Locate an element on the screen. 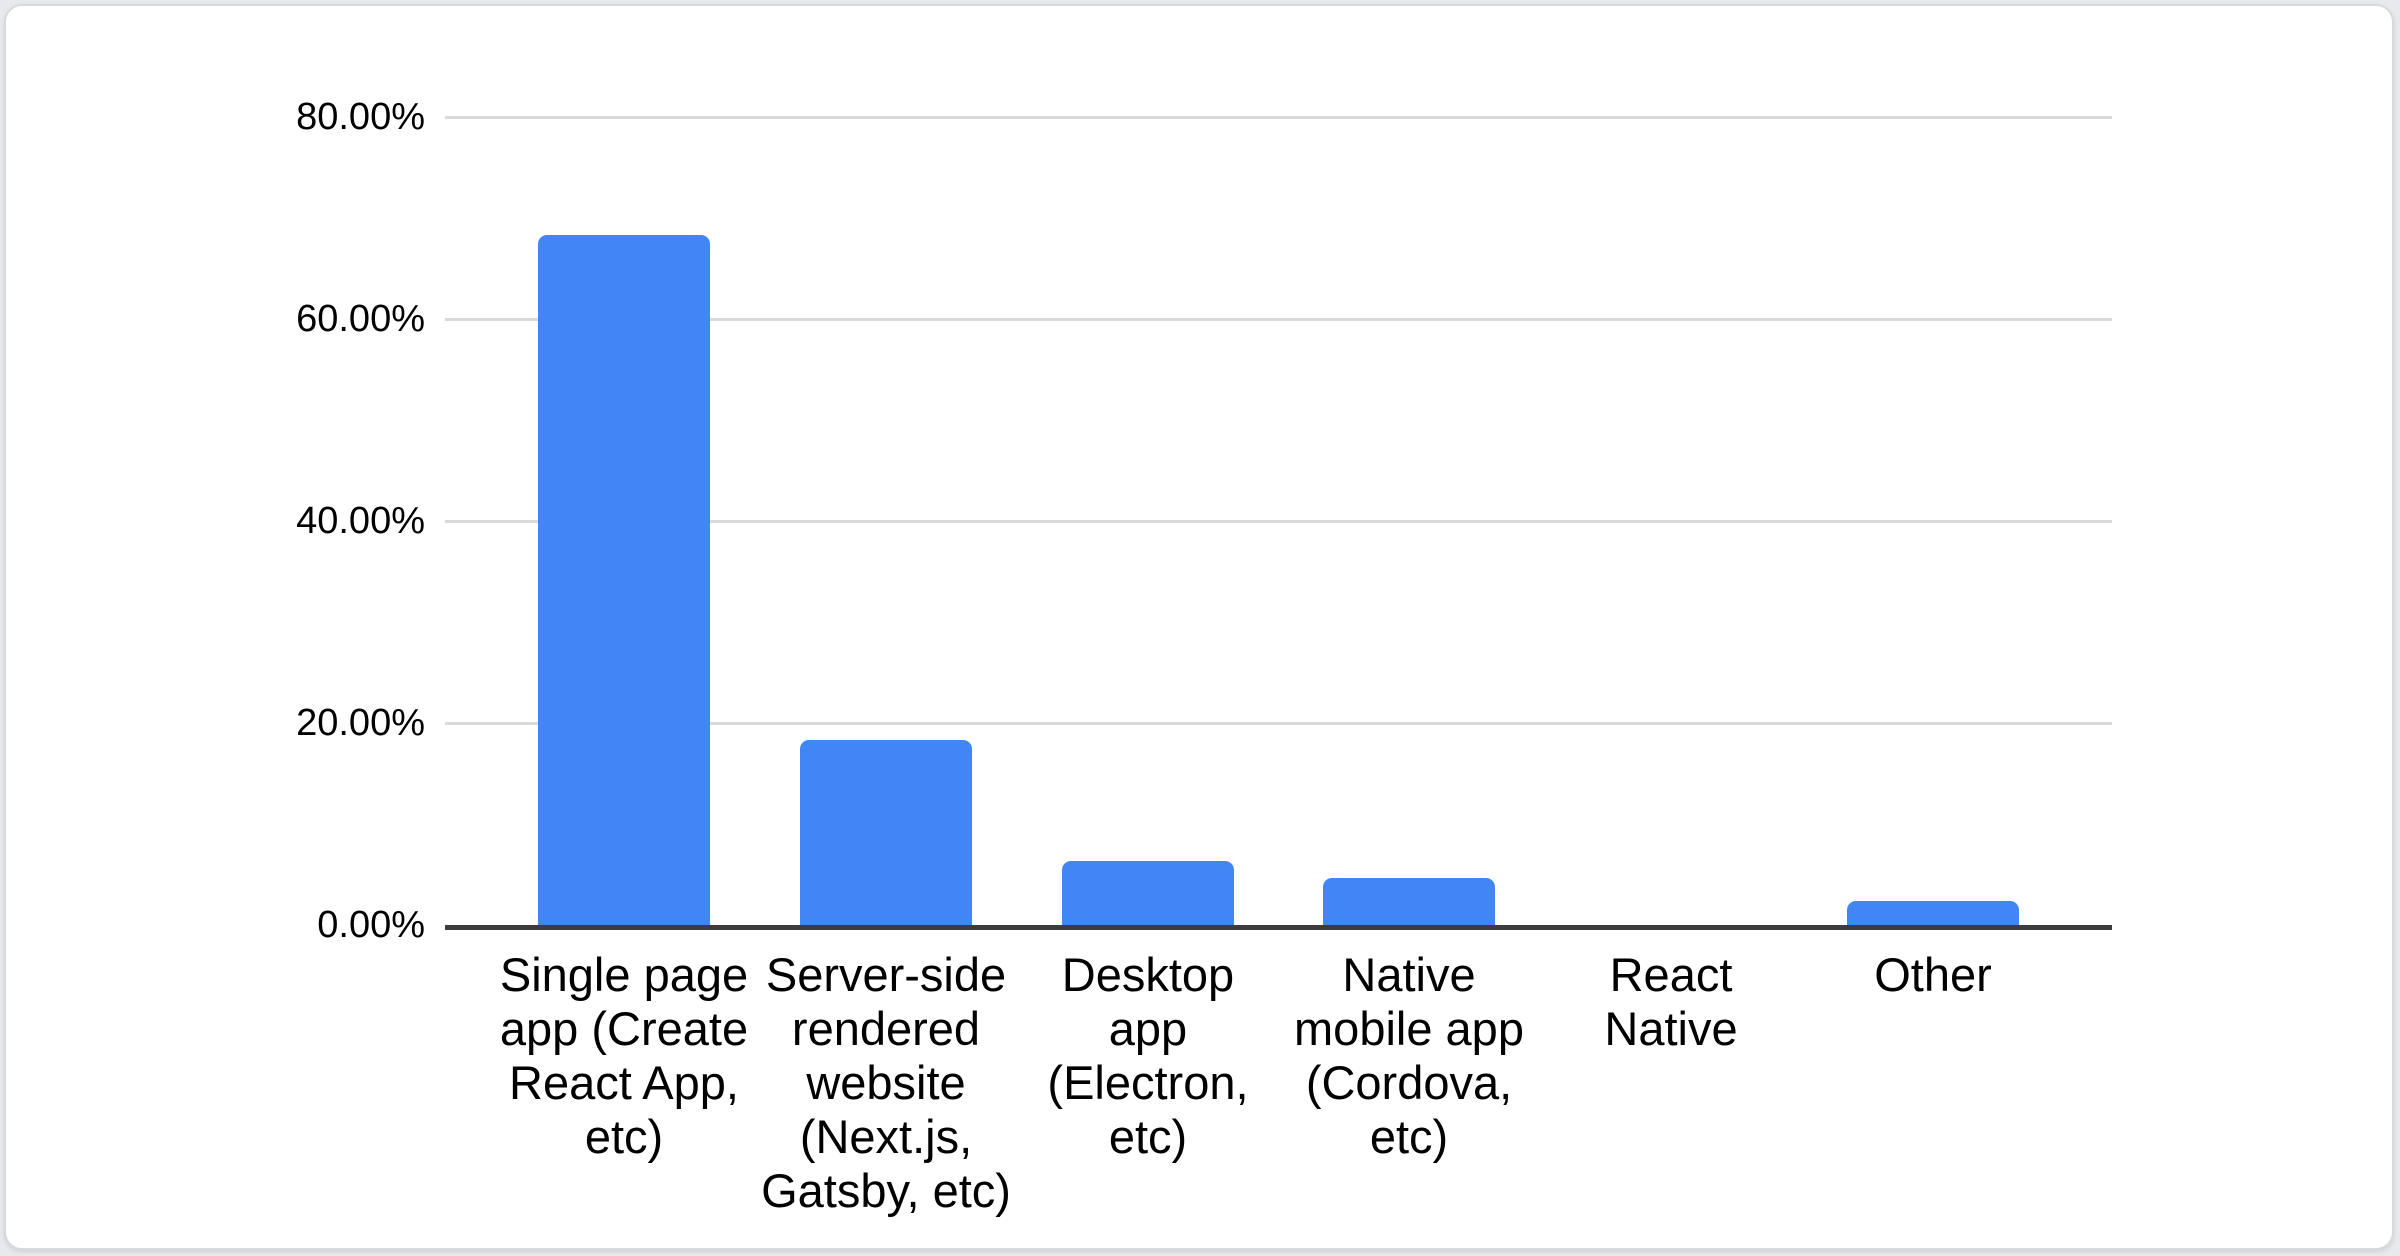  y-tick-label-20pct: 20.00% is located at coordinates (360, 723).